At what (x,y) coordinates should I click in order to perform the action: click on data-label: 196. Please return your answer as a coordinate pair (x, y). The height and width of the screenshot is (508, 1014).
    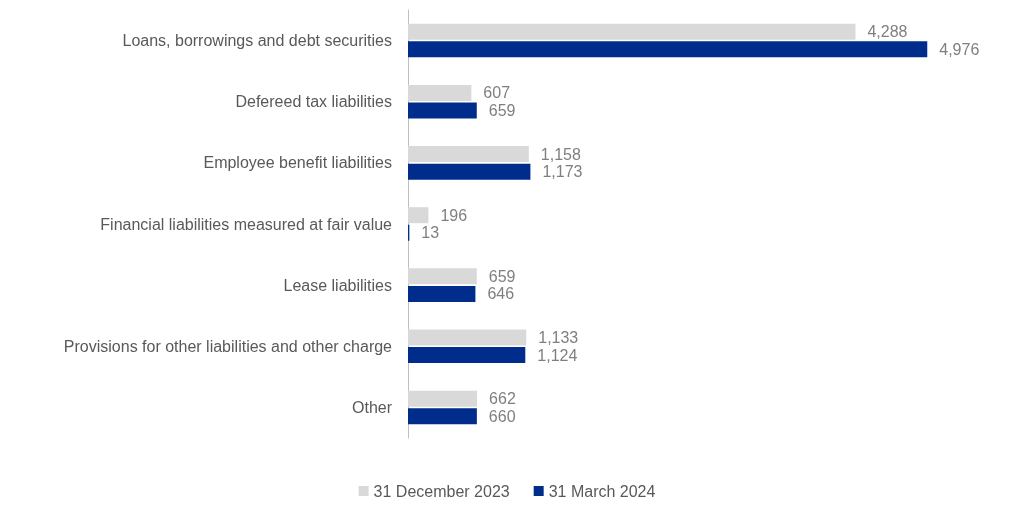
    Looking at the image, I should click on (454, 215).